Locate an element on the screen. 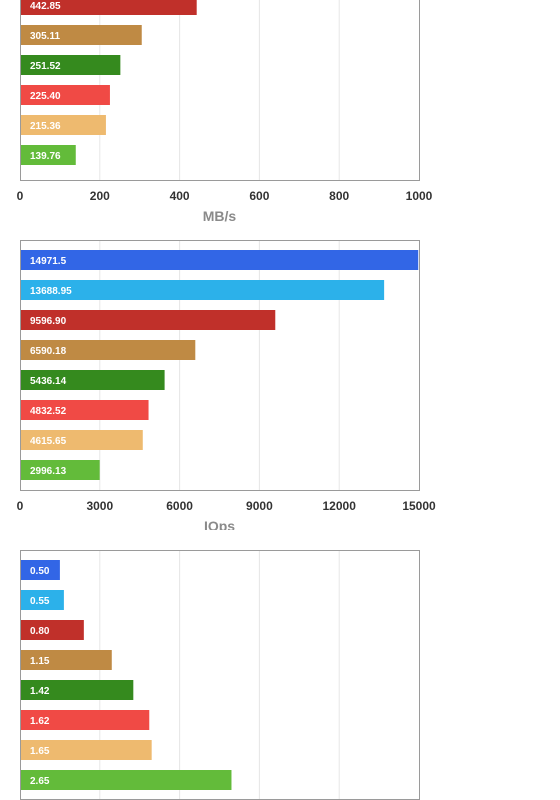 This screenshot has height=800, width=560. x-tick-label: 3000 is located at coordinates (99, 506).